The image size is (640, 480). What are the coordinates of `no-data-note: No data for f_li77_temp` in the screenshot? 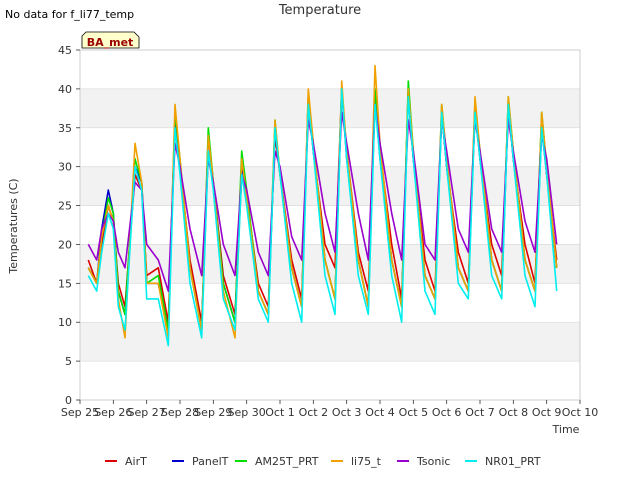 It's located at (70, 14).